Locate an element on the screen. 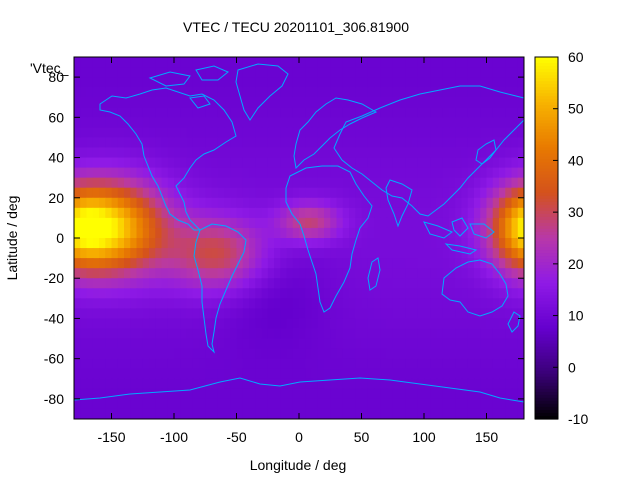 The height and width of the screenshot is (480, 640). coastline-india is located at coordinates (399, 203).